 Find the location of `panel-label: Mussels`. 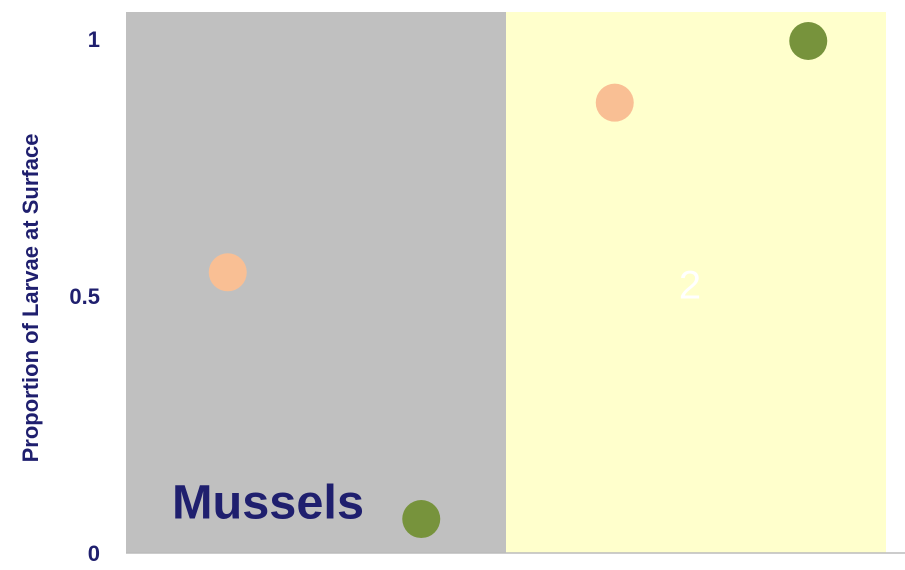

panel-label: Mussels is located at coordinates (268, 503).